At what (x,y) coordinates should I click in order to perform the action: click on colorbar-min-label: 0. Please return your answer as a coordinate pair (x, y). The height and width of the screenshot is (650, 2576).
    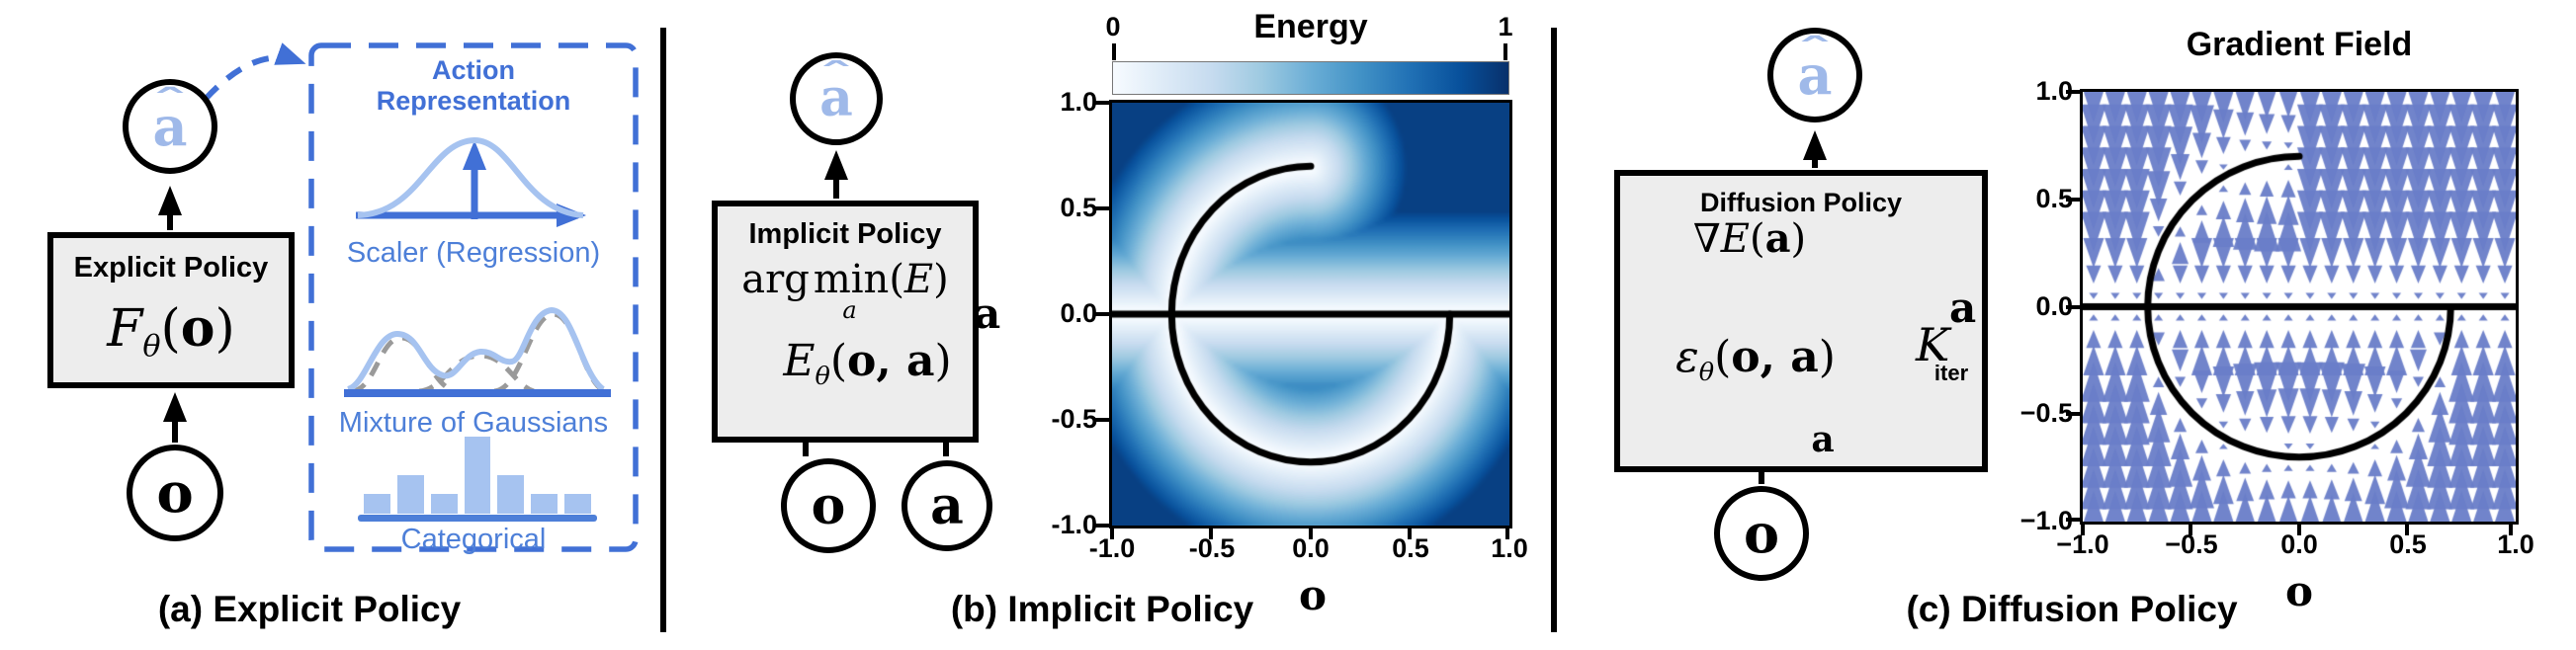
    Looking at the image, I should click on (1113, 26).